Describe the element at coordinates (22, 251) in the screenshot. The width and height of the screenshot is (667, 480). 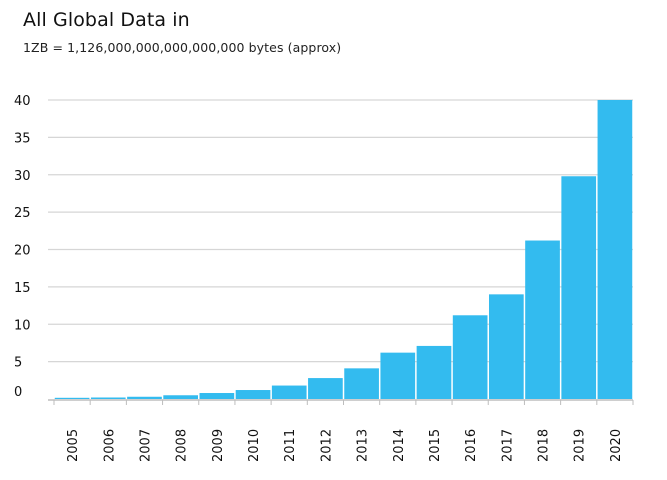
I see `y-tick-label: 20` at that location.